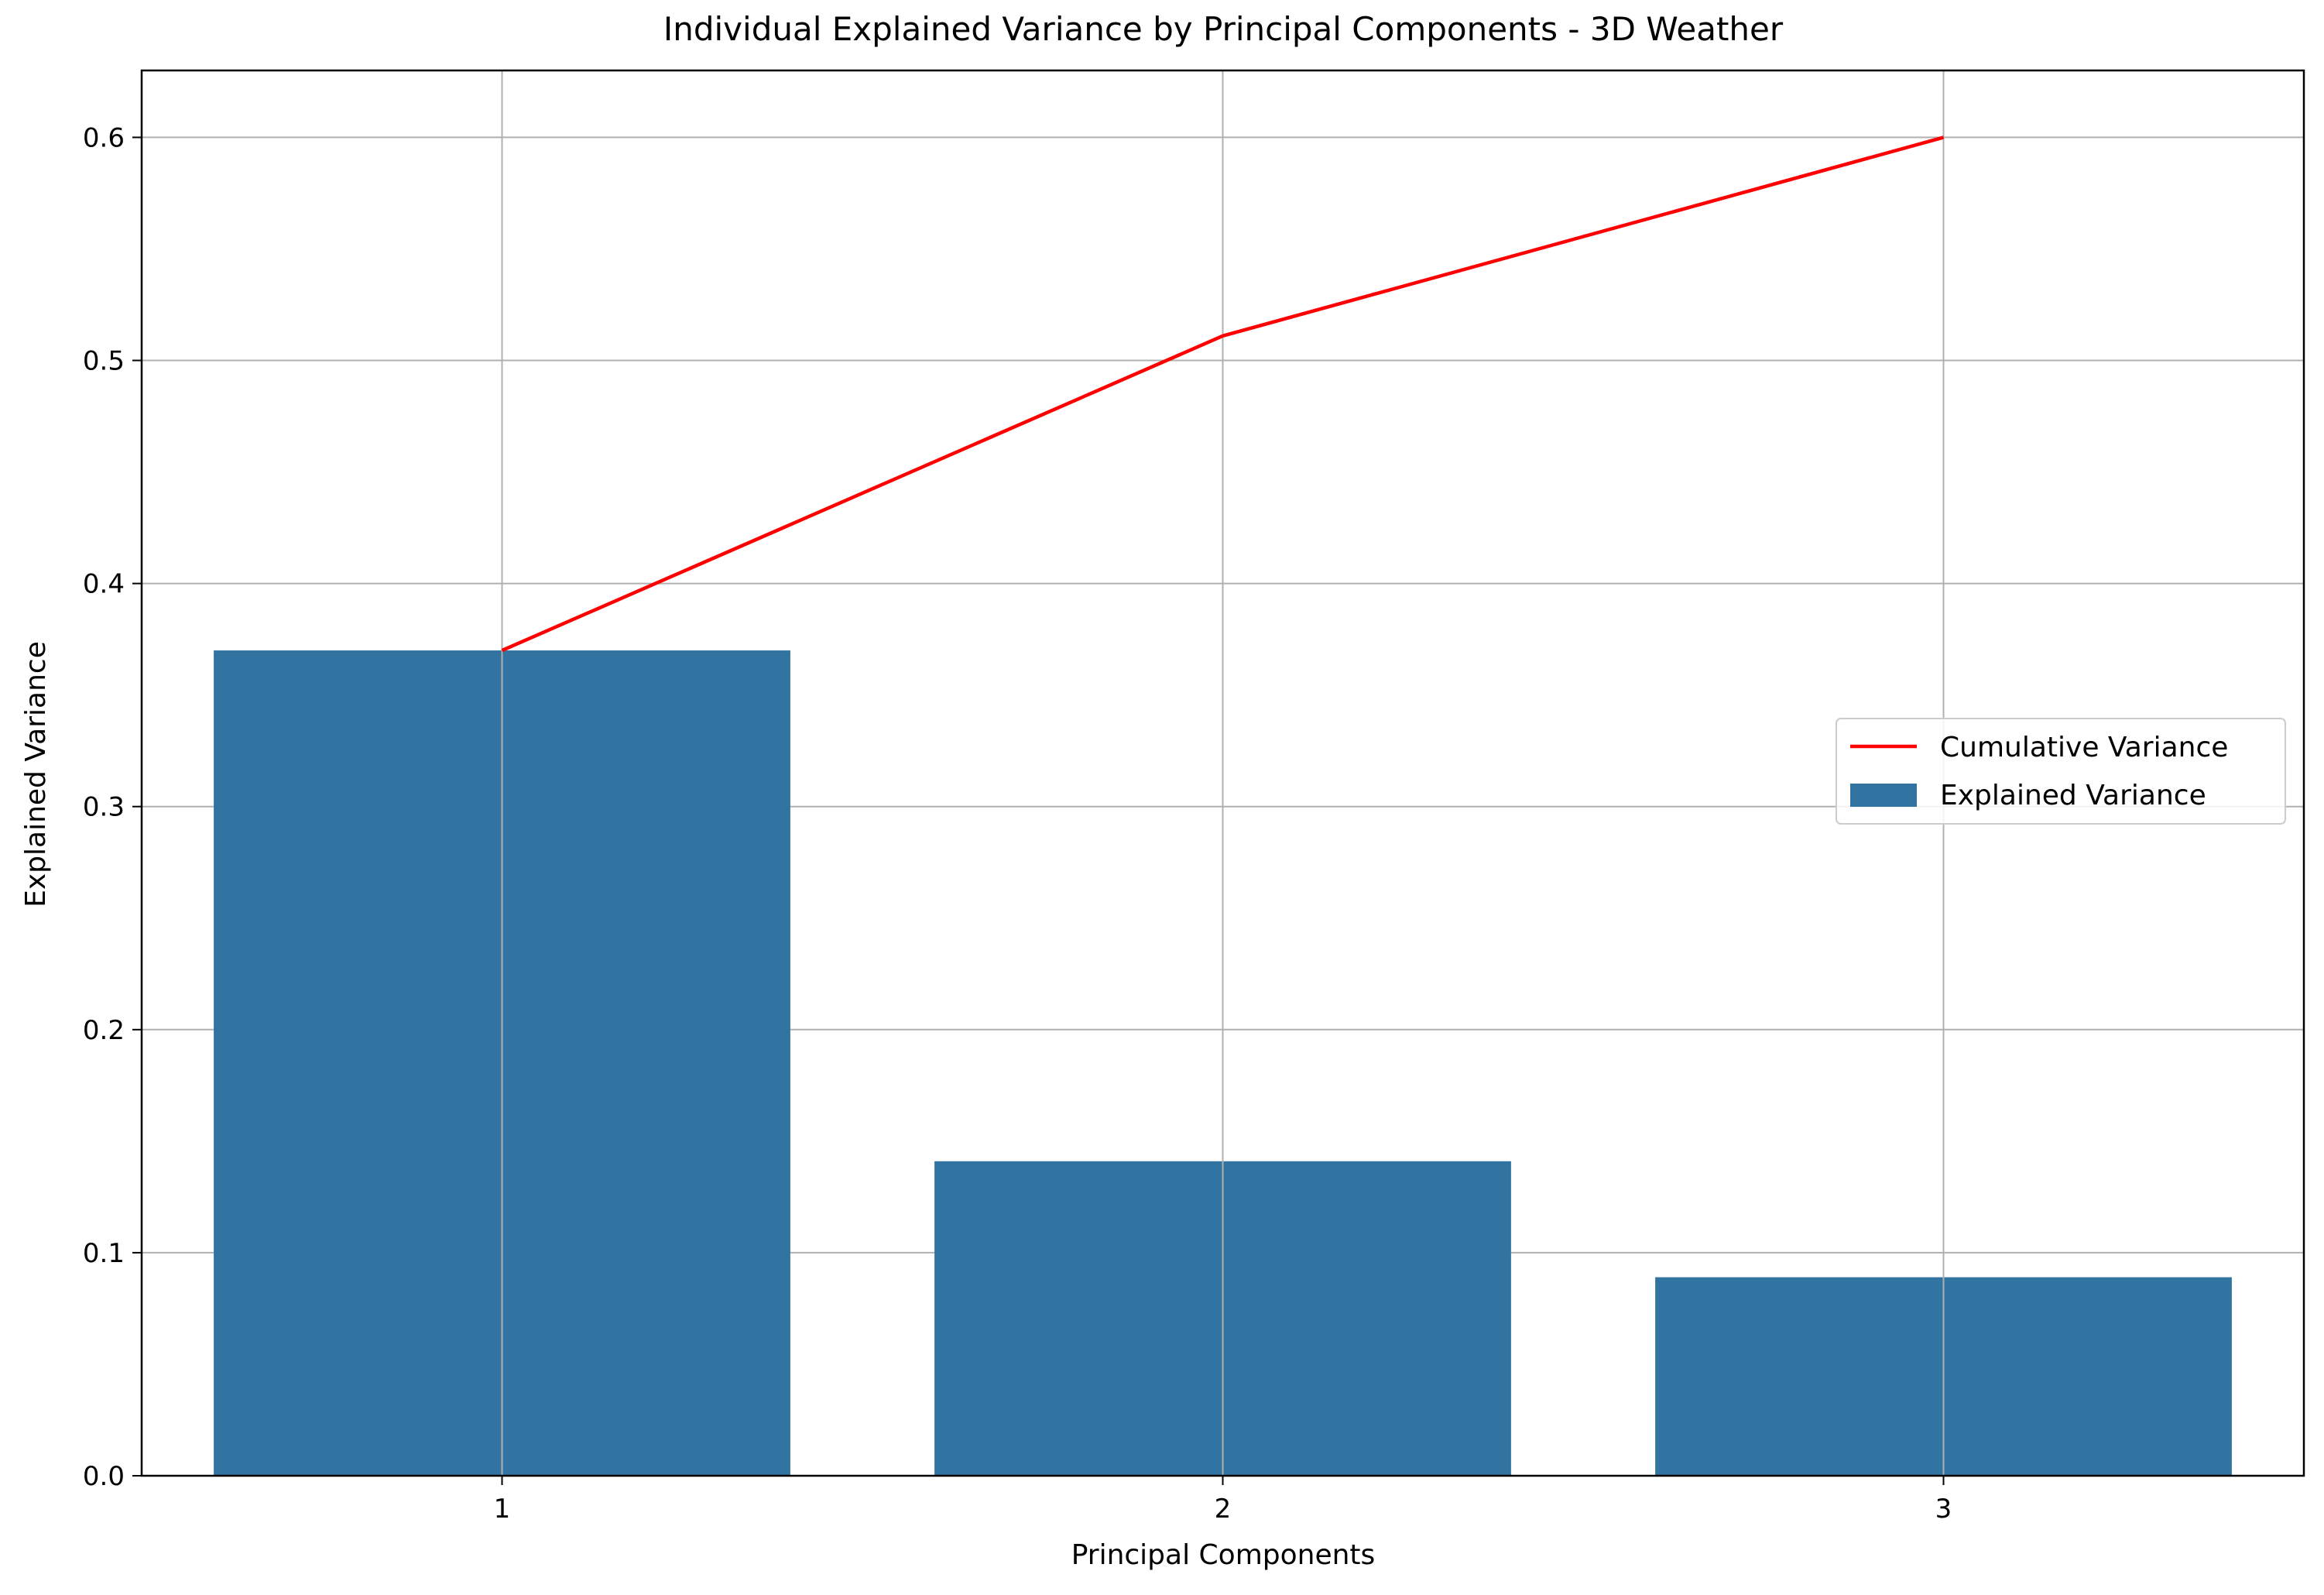 This screenshot has height=1595, width=2324. I want to click on x-tick-label: 1, so click(502, 1509).